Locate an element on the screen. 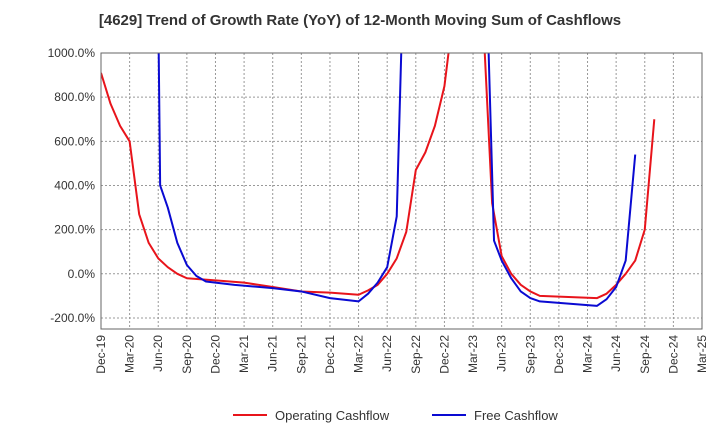 The image size is (720, 440). x-tick-label: Sep-24 is located at coordinates (645, 354).